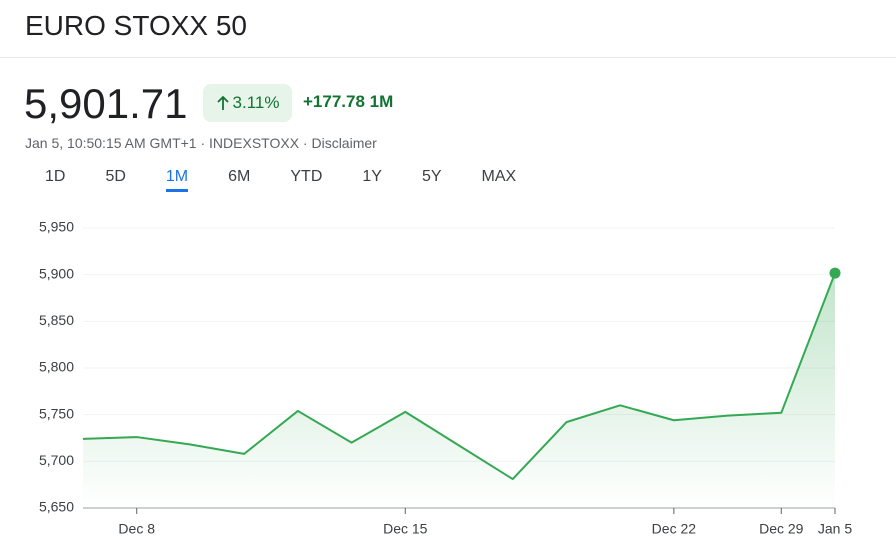 Image resolution: width=896 pixels, height=555 pixels. Describe the element at coordinates (348, 101) in the screenshot. I see `change: +177.78 1M` at that location.